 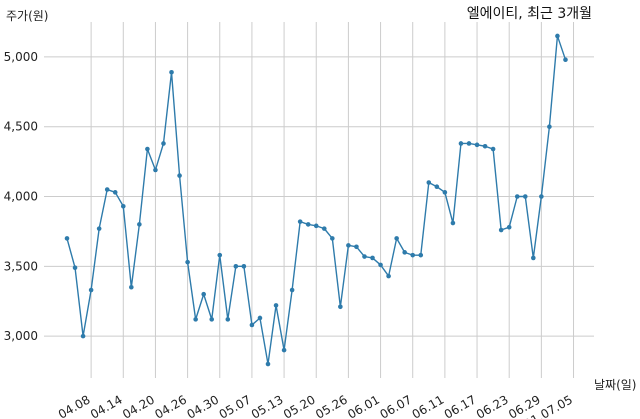 I want to click on x-axis-label: 날짜(일), so click(x=615, y=385).